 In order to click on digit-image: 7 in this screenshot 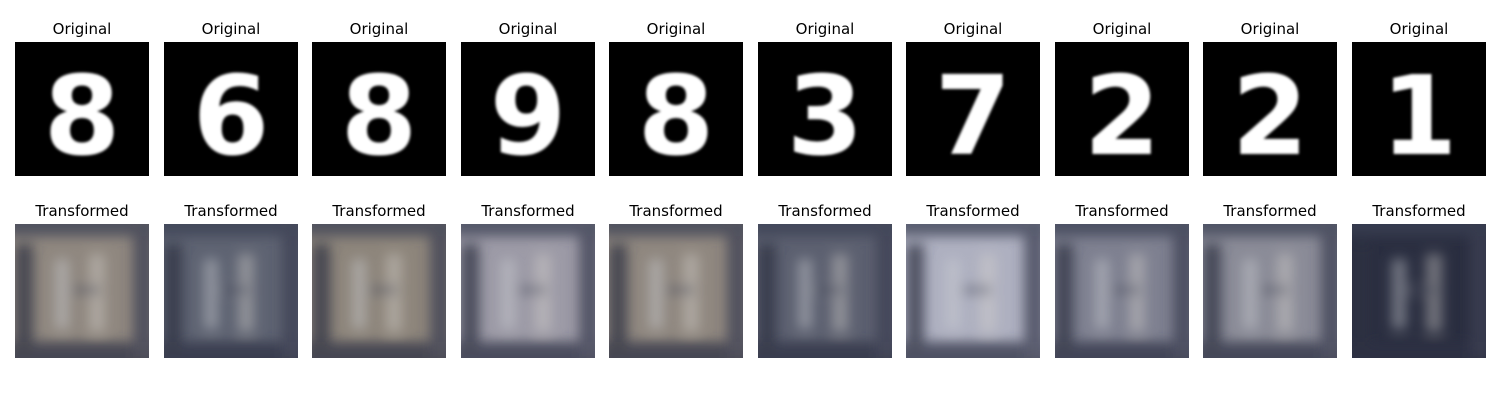, I will do `click(973, 109)`.